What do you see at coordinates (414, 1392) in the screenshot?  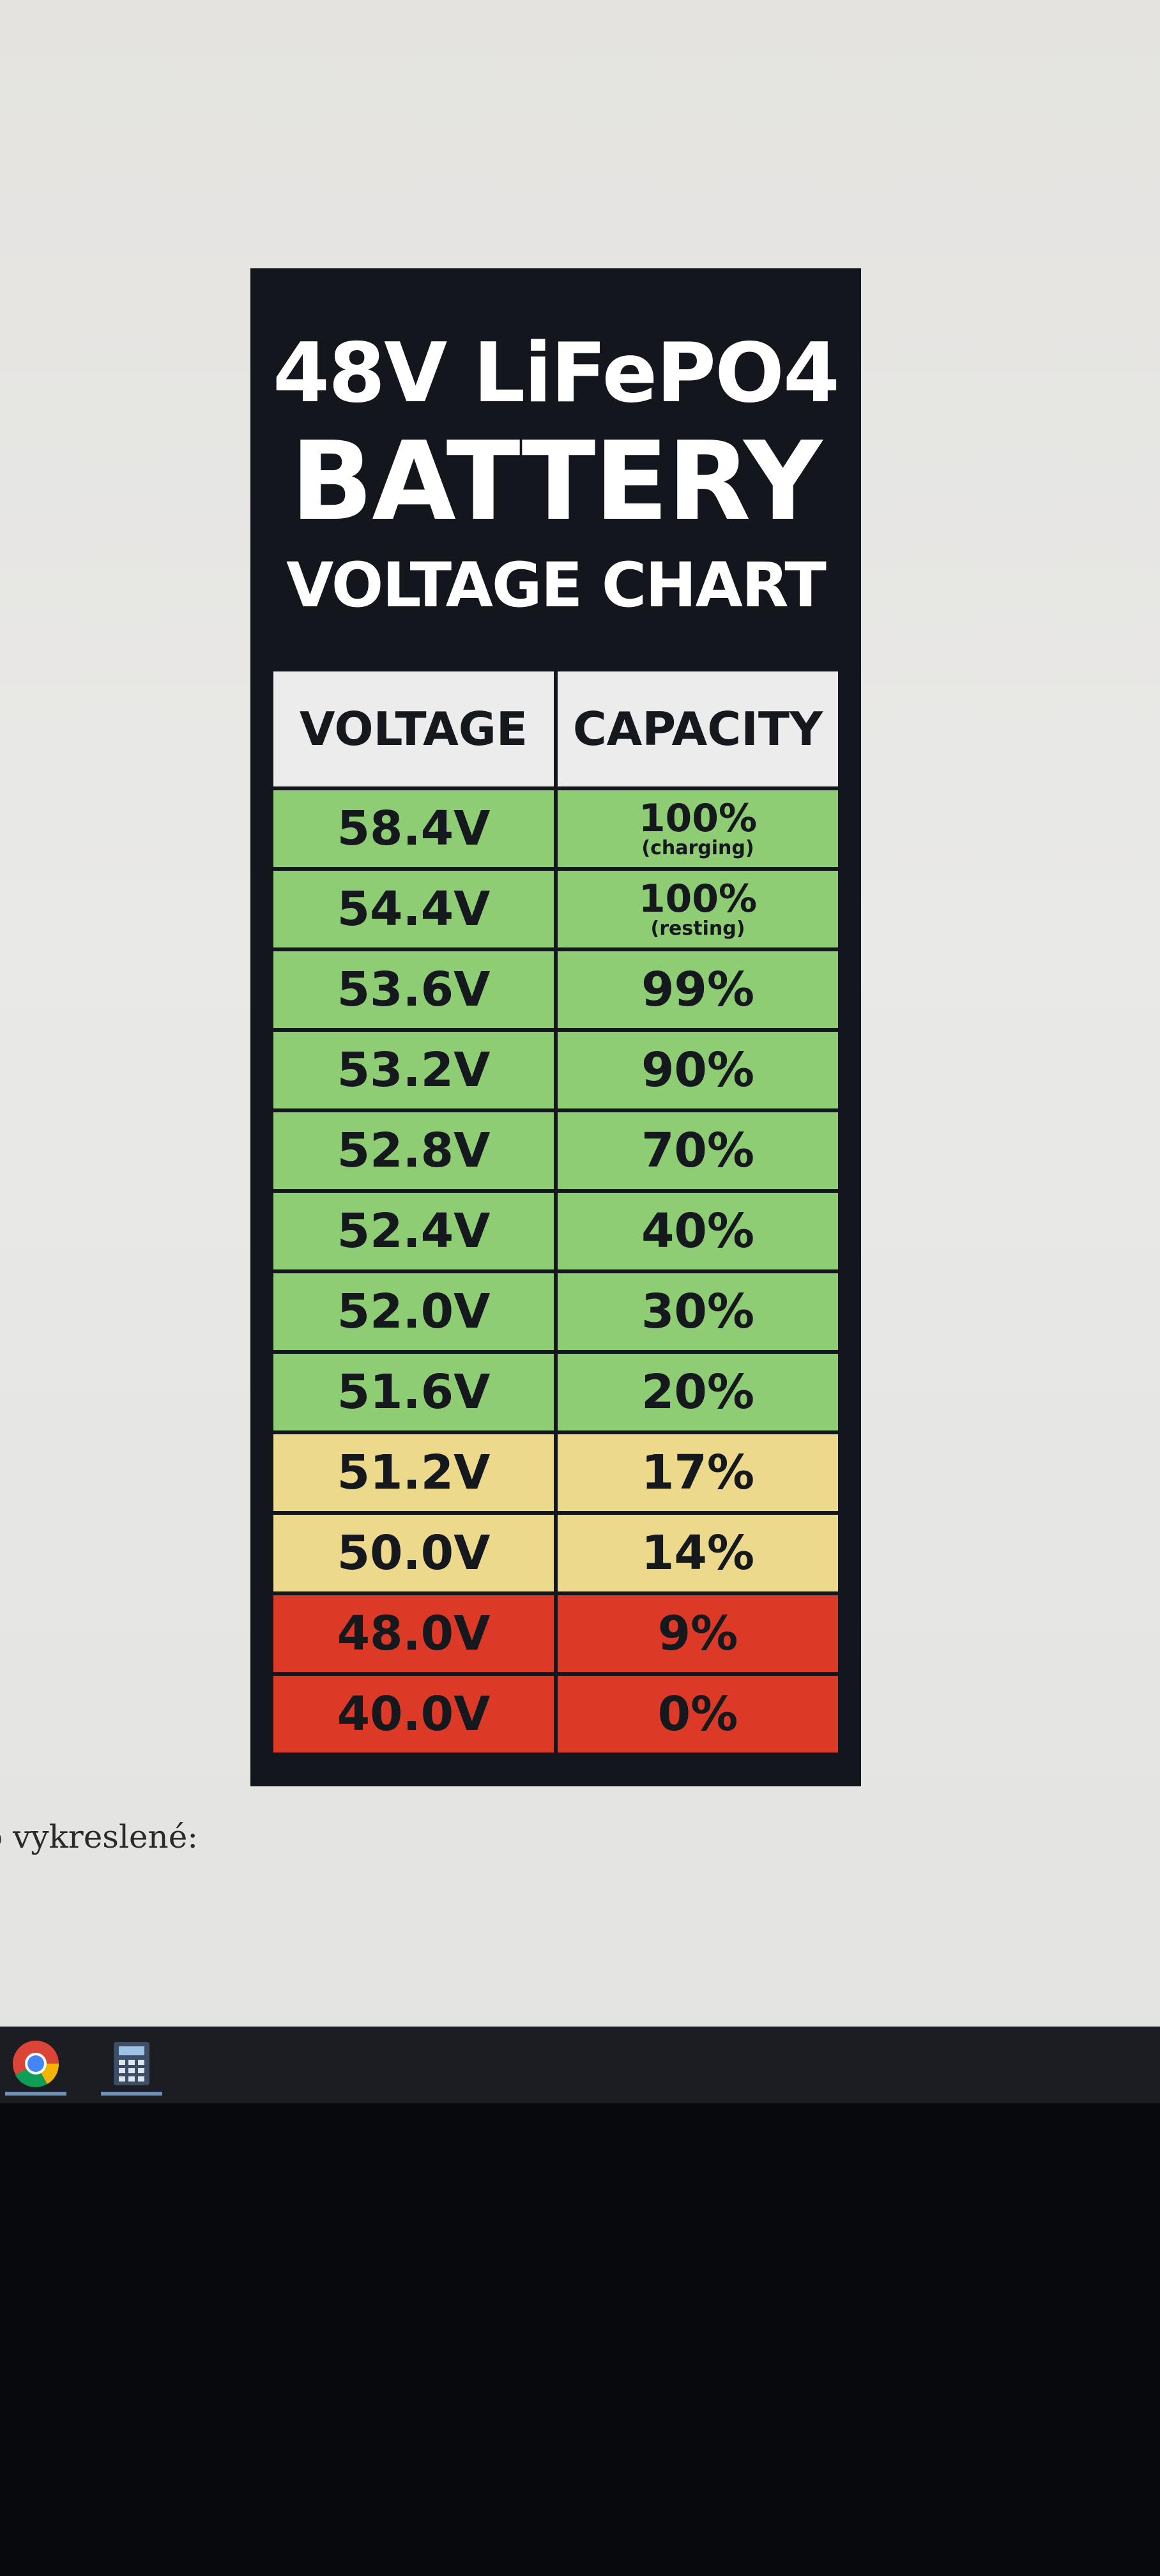 I see `voltage-cell: 51.6V` at bounding box center [414, 1392].